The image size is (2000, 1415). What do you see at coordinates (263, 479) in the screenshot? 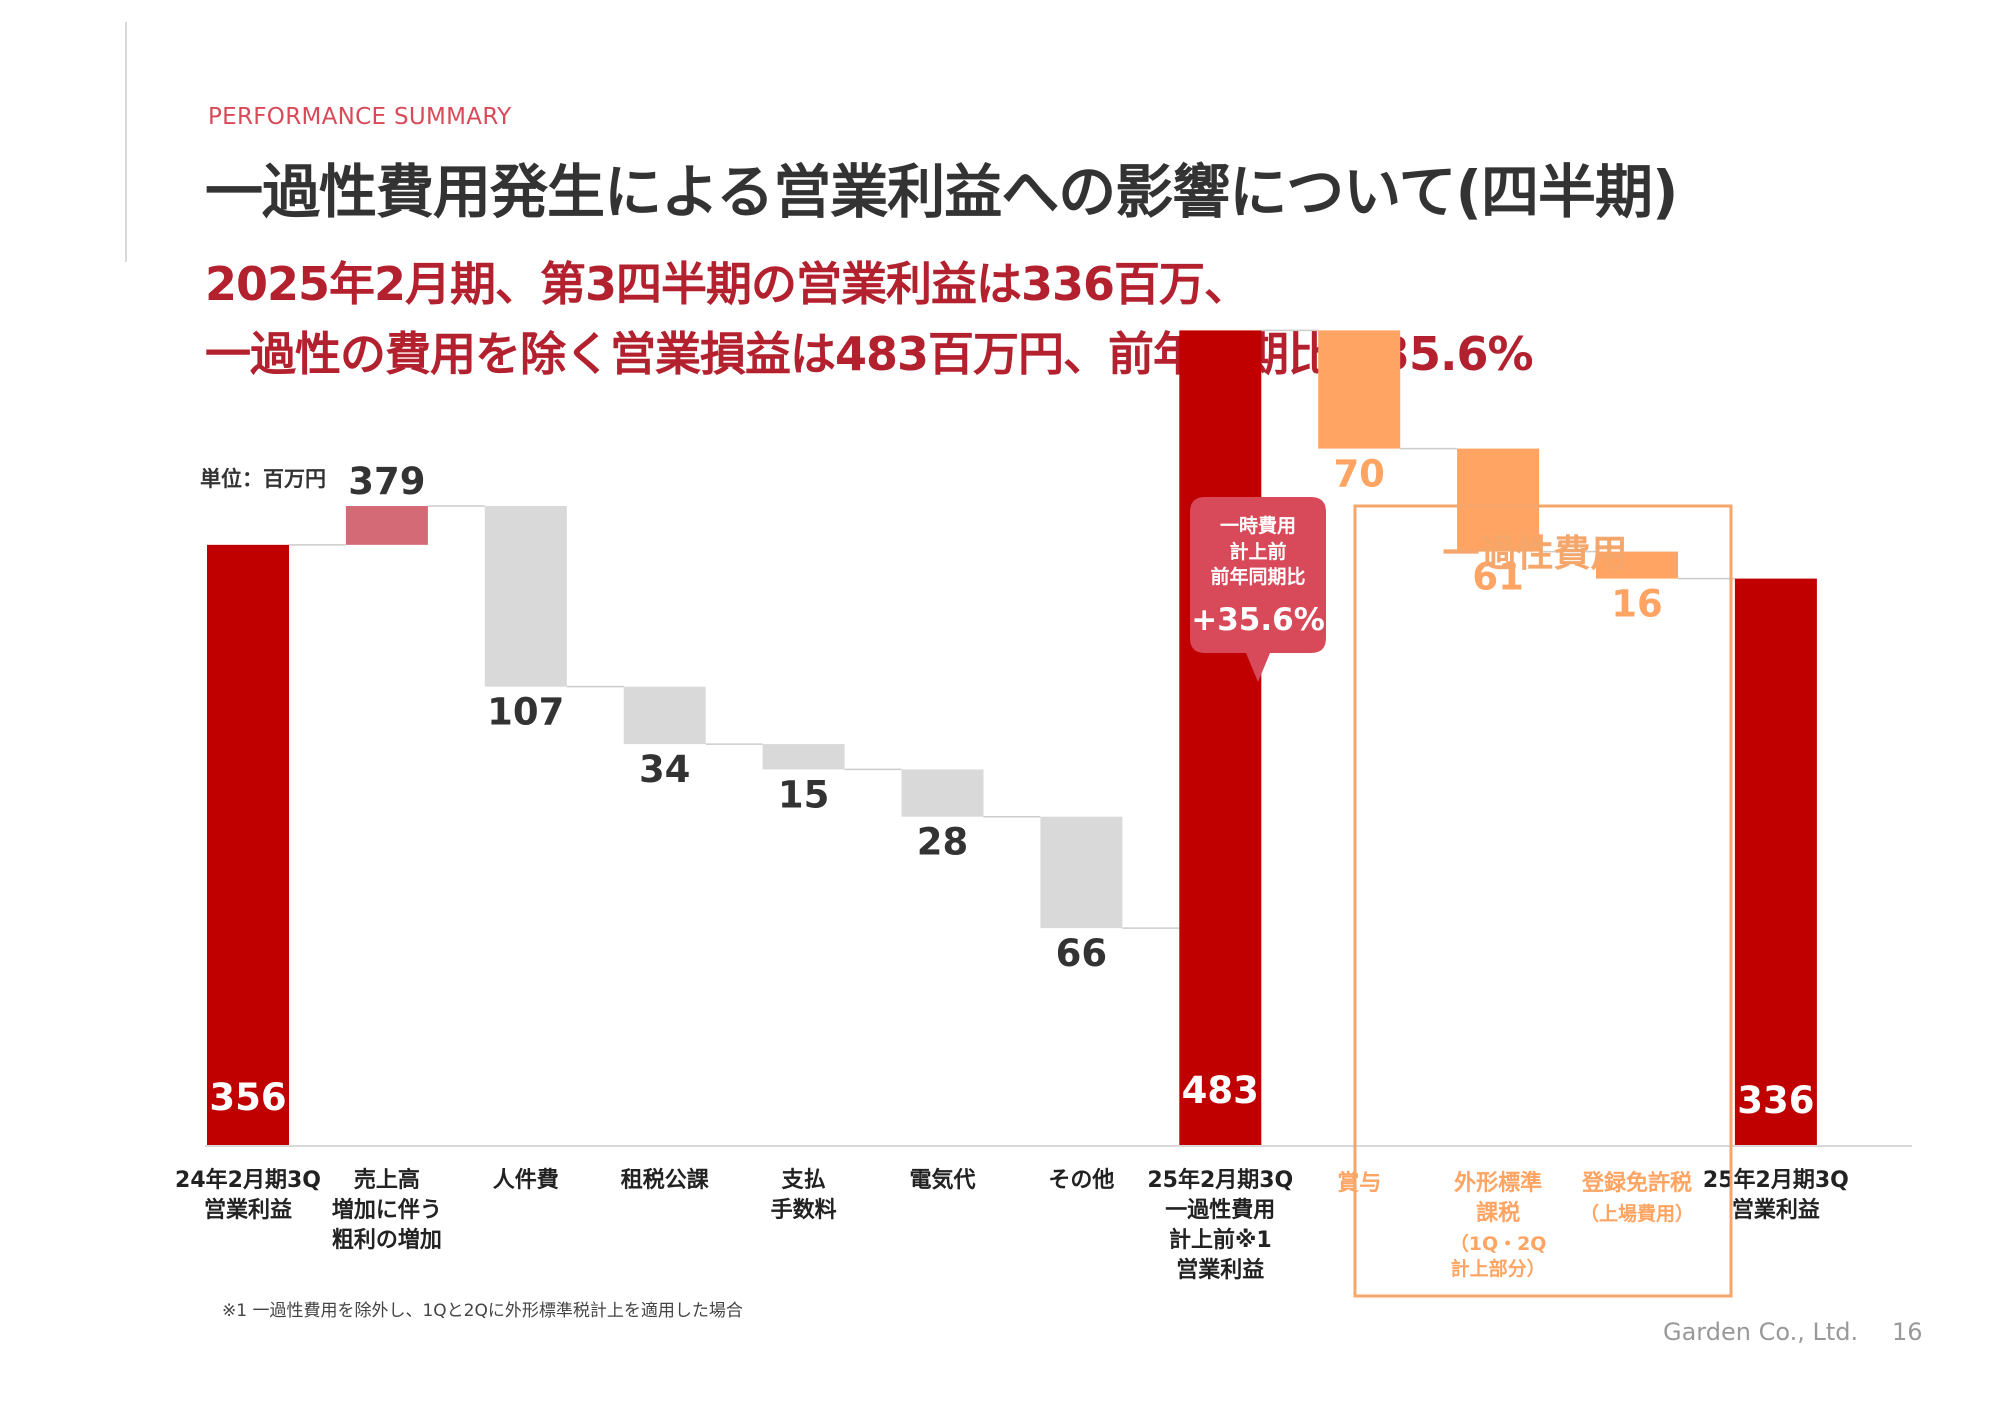
I see `unit-label: 単位：百万円` at bounding box center [263, 479].